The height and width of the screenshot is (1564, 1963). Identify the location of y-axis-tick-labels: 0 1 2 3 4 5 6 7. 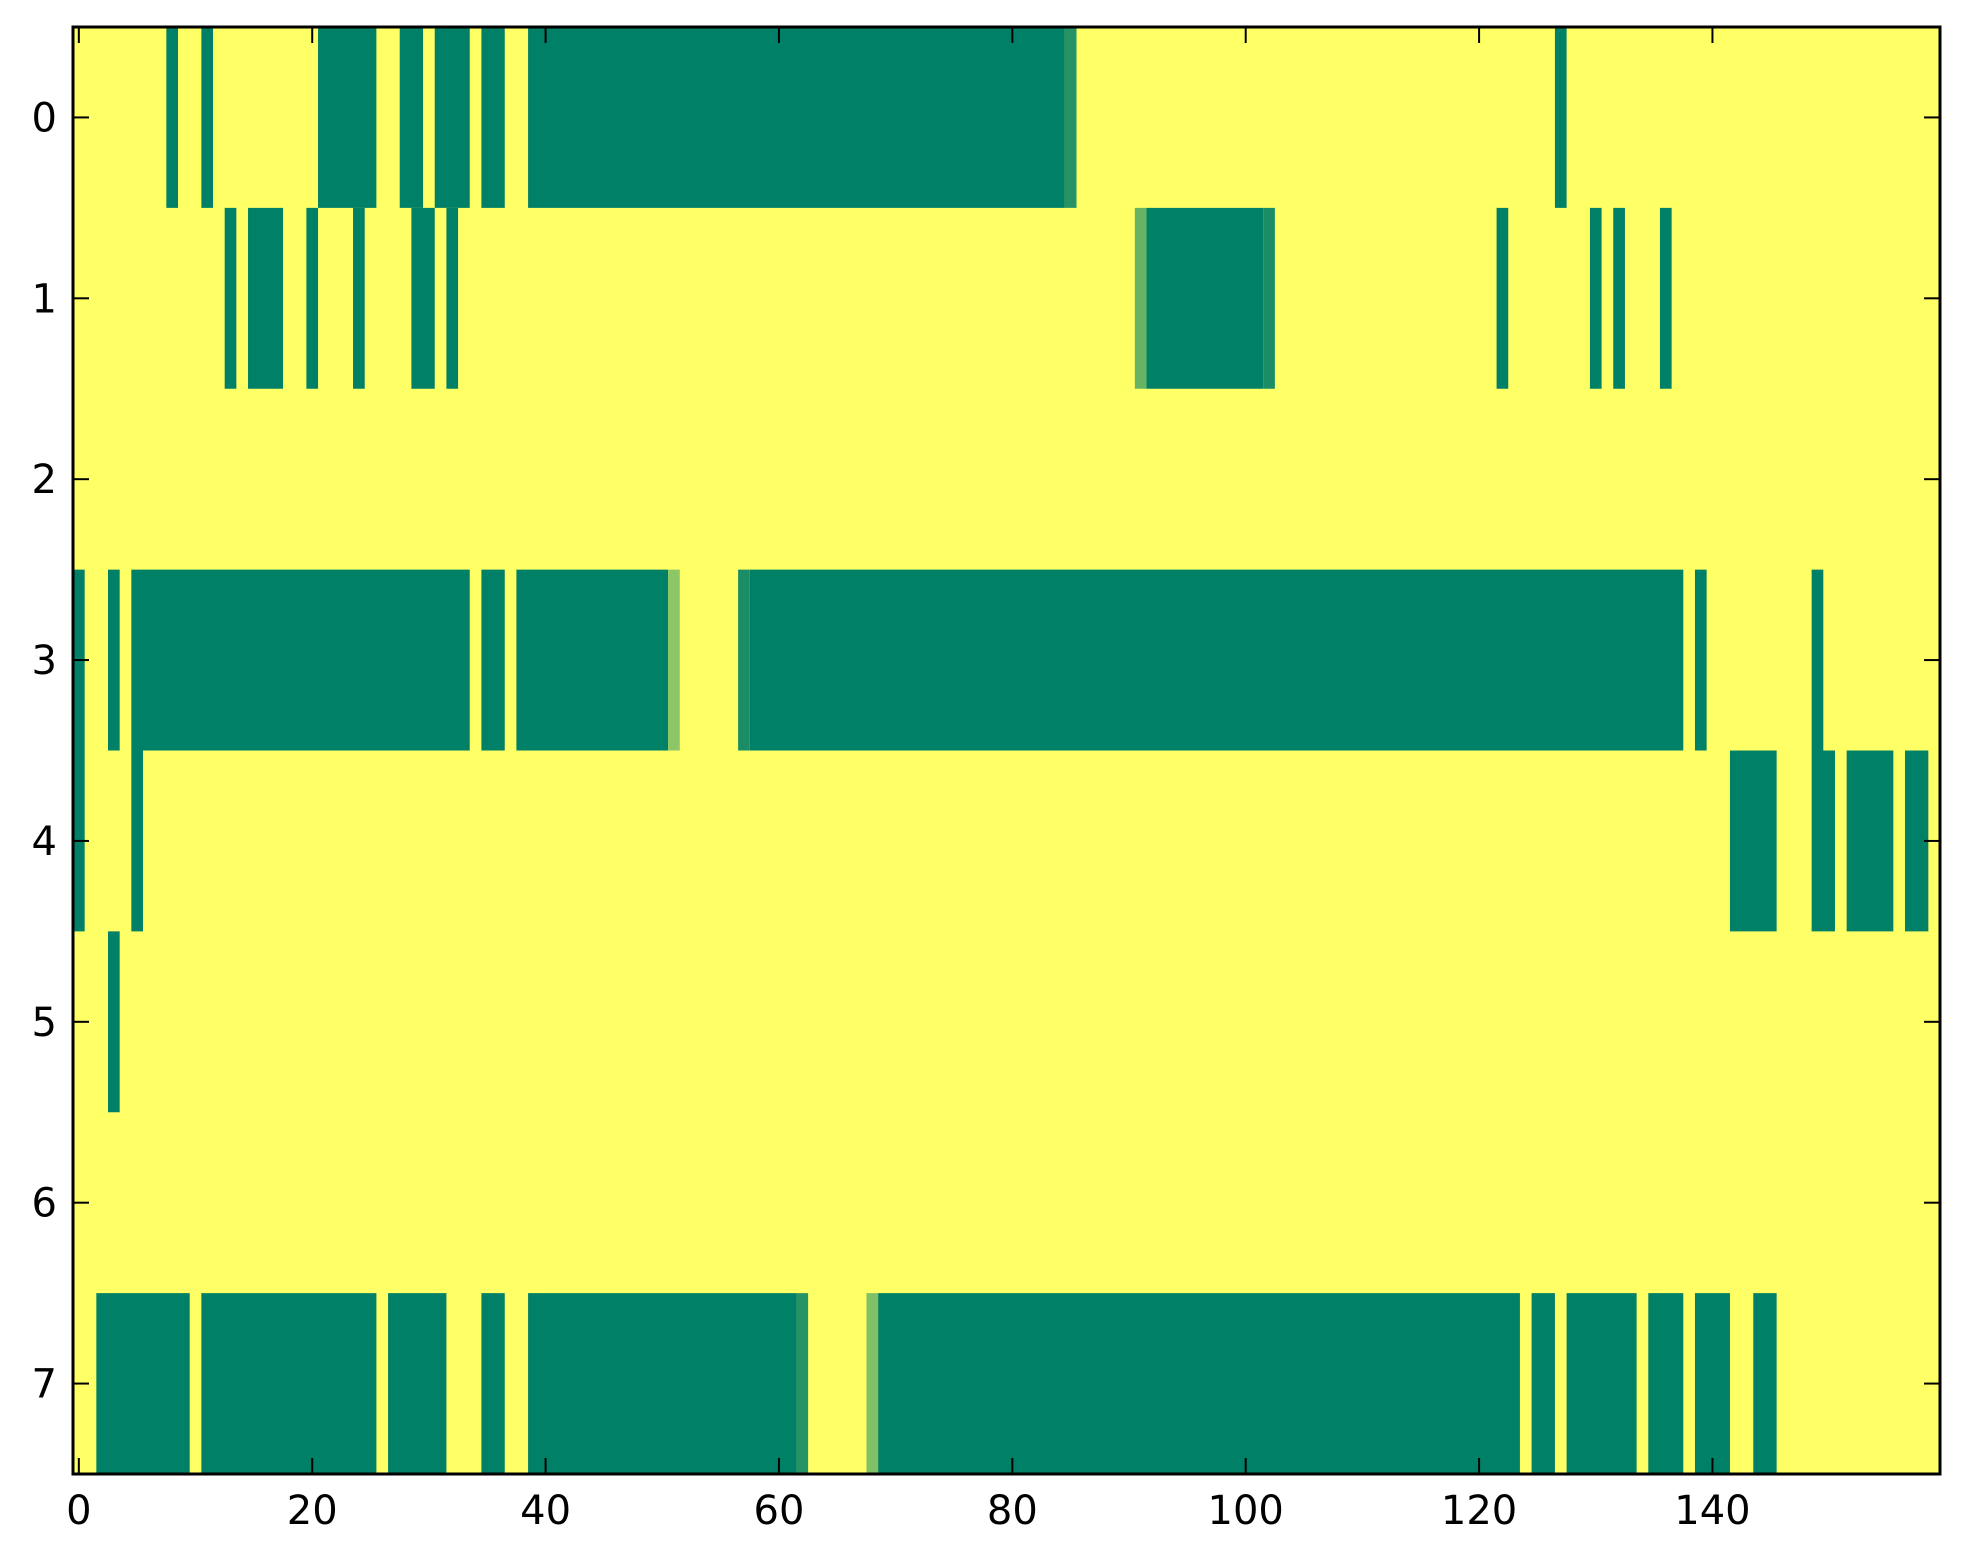
(44, 751).